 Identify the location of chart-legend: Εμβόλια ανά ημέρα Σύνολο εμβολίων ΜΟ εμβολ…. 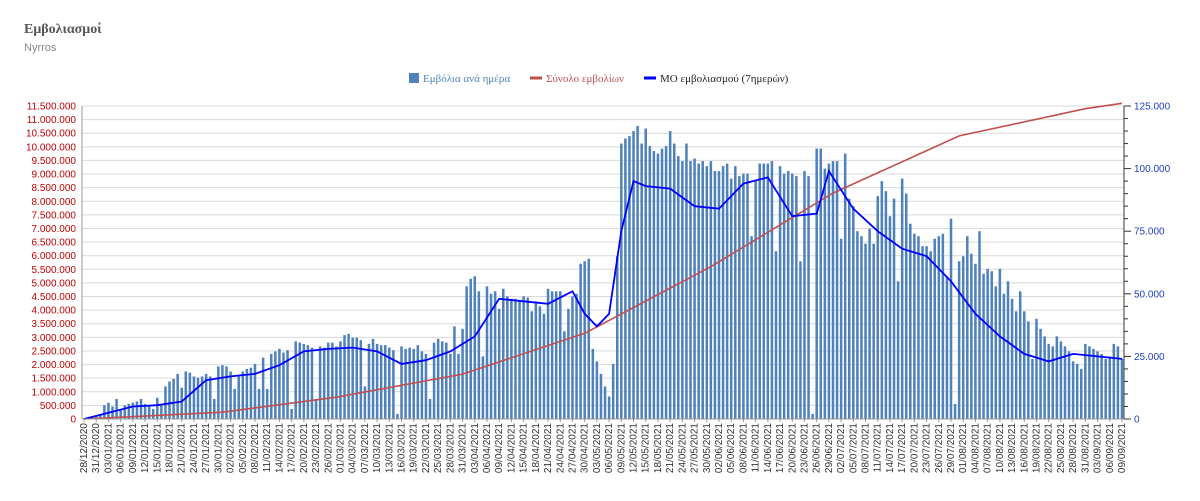
(599, 79).